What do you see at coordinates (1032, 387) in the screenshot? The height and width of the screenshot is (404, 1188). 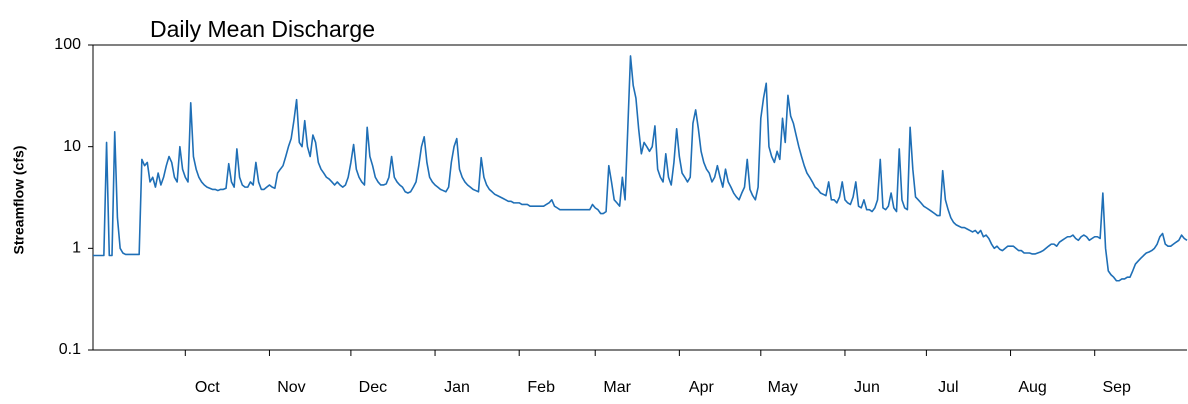 I see `x-tick-label: Aug` at bounding box center [1032, 387].